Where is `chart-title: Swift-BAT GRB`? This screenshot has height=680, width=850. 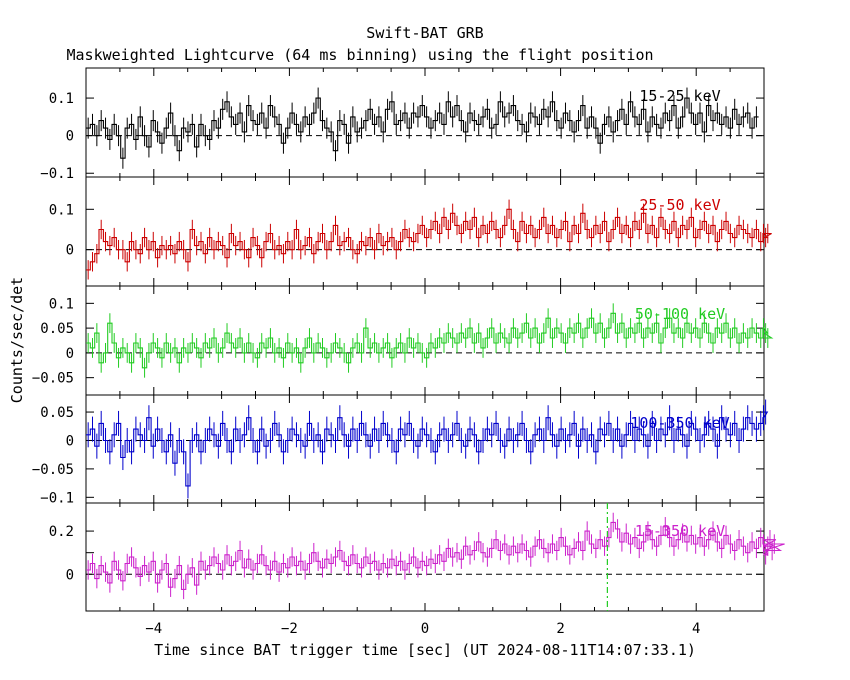
chart-title: Swift-BAT GRB is located at coordinates (424, 33).